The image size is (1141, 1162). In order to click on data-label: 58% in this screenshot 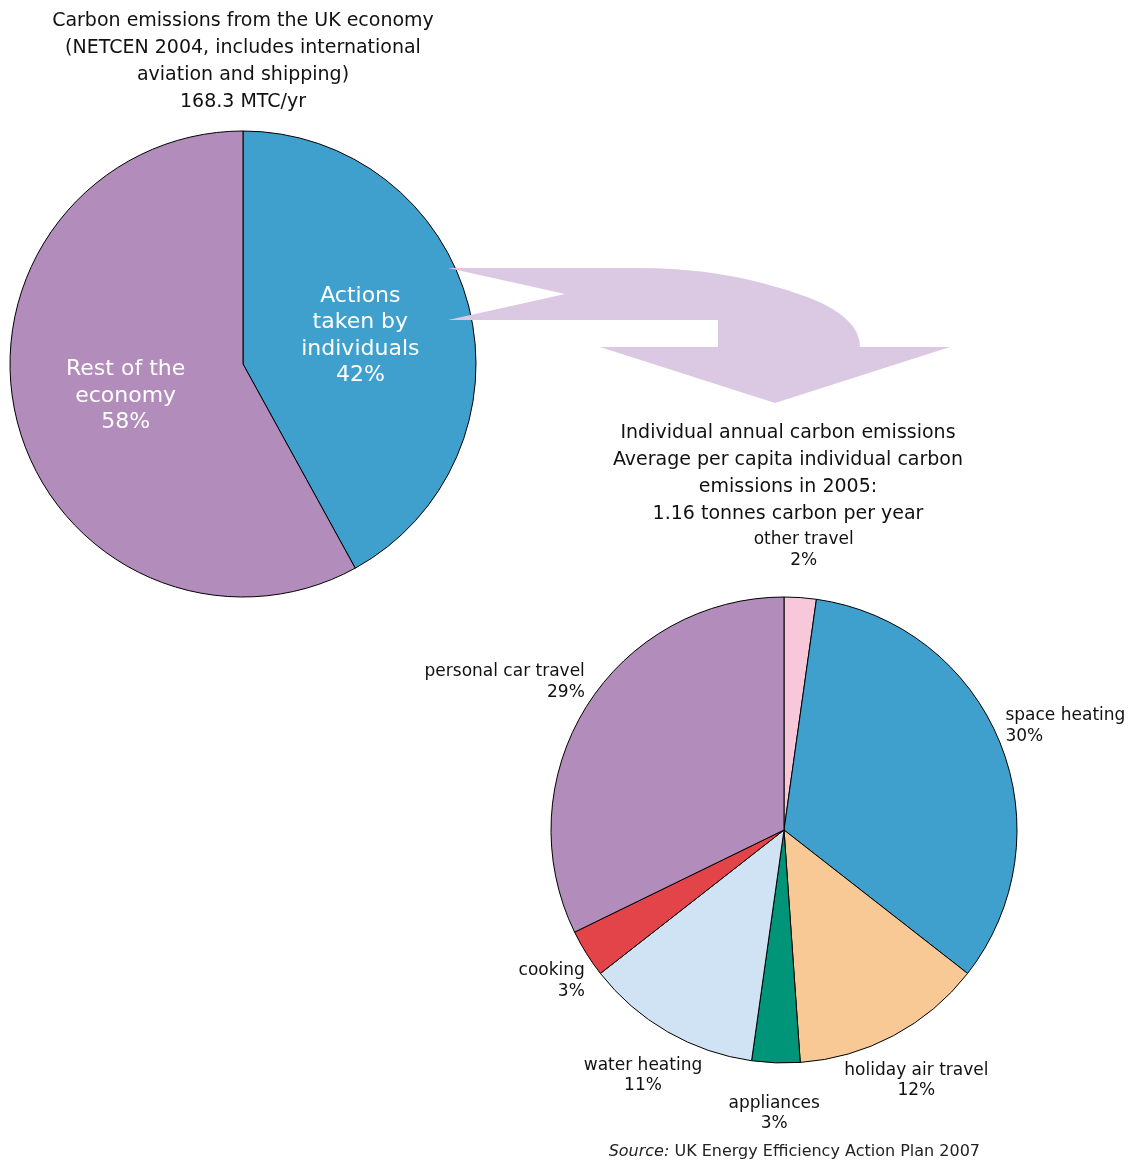, I will do `click(126, 421)`.